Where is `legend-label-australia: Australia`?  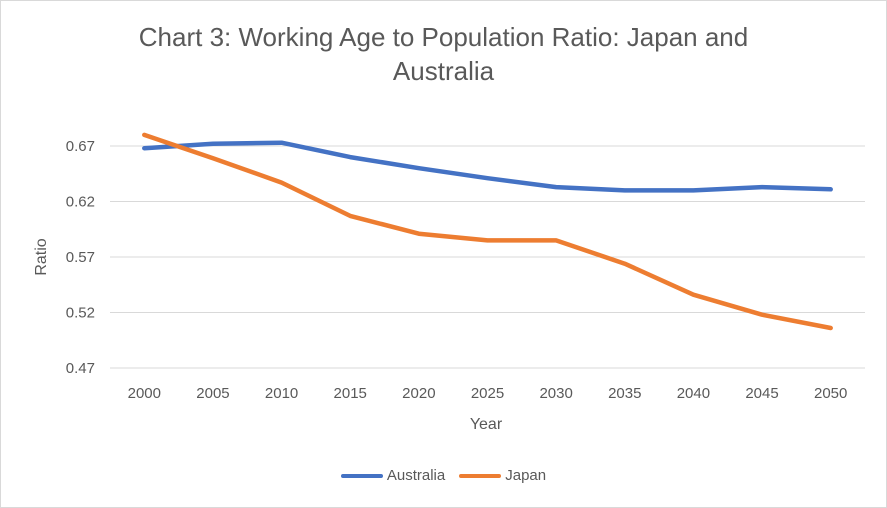 legend-label-australia: Australia is located at coordinates (416, 475).